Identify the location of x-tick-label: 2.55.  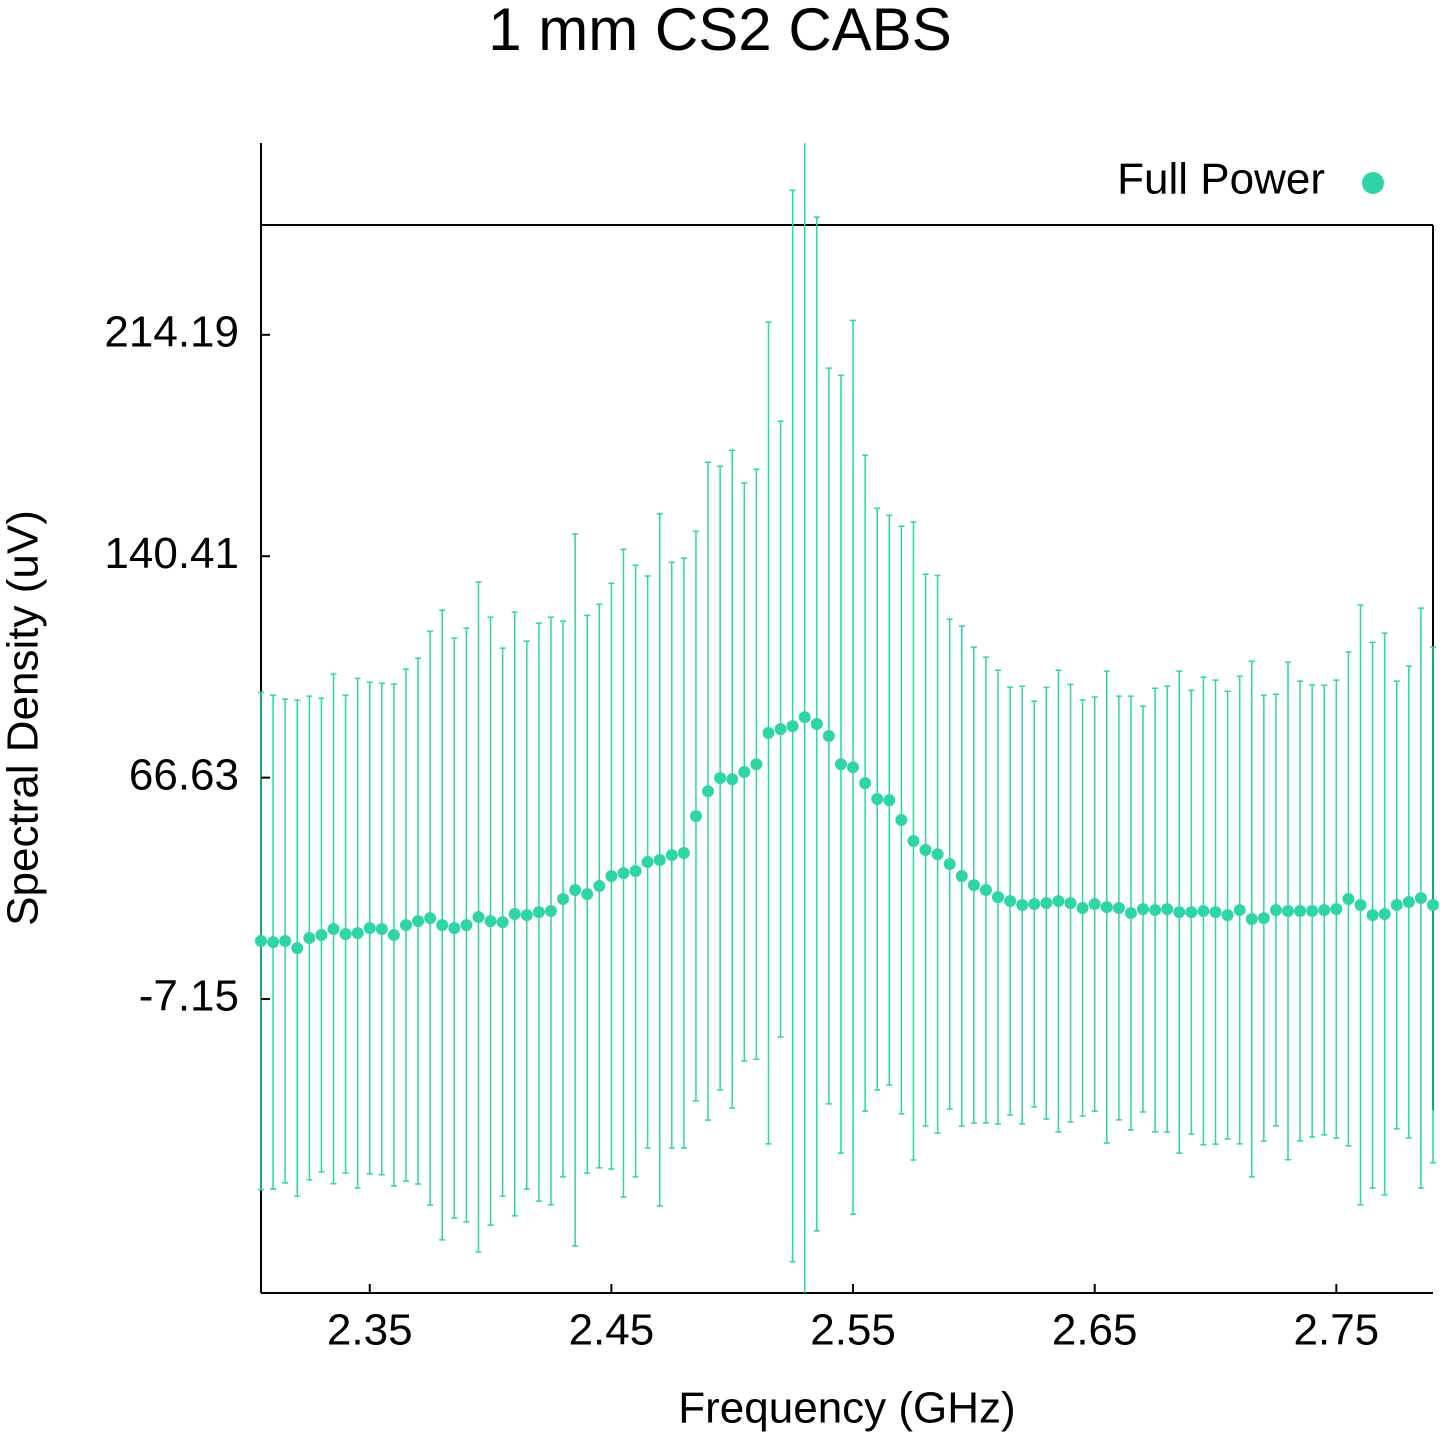
(853, 1330).